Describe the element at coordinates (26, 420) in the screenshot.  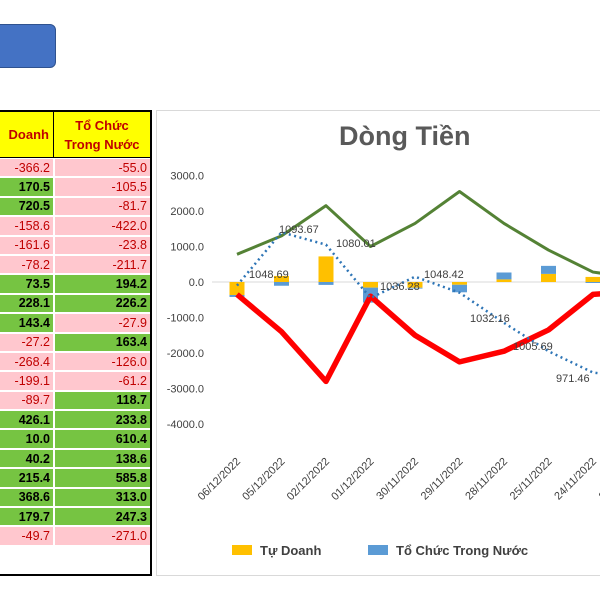
I see `cell-tu-doanh: 426.1` at that location.